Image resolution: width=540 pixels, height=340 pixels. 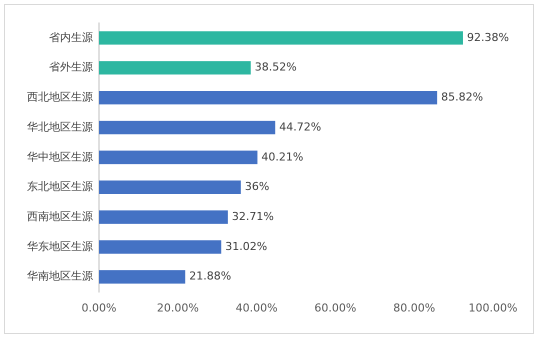 What do you see at coordinates (60, 246) in the screenshot?
I see `y-tick-label: 华东地区生源` at bounding box center [60, 246].